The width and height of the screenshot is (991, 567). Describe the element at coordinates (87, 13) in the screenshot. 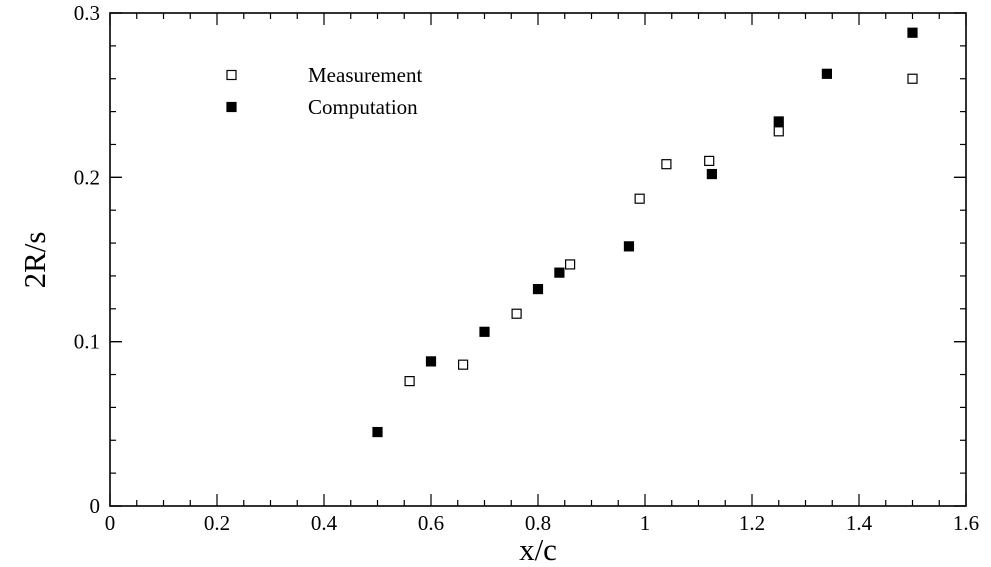

I see `y-tick-label: 0.3` at that location.